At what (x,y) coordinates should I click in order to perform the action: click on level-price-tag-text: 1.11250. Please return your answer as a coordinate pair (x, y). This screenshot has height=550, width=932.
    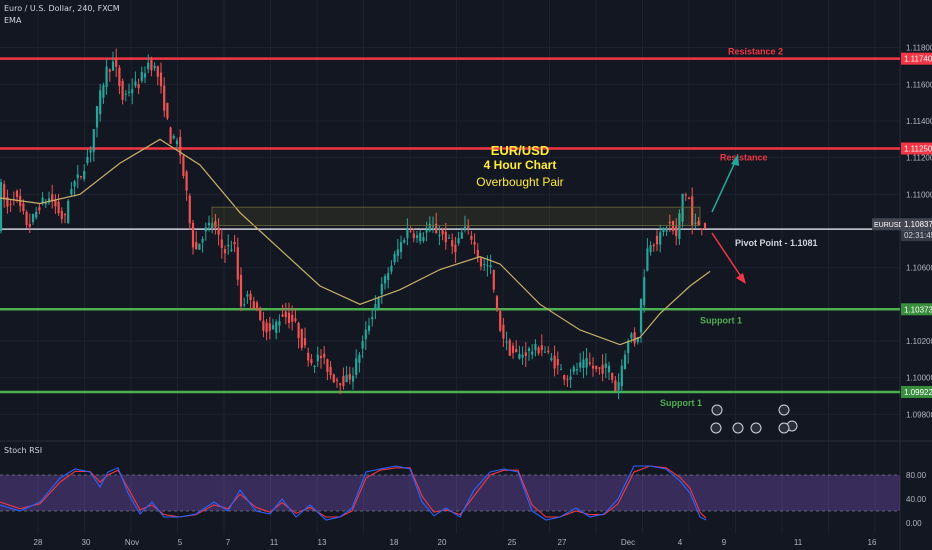
    Looking at the image, I should click on (918, 149).